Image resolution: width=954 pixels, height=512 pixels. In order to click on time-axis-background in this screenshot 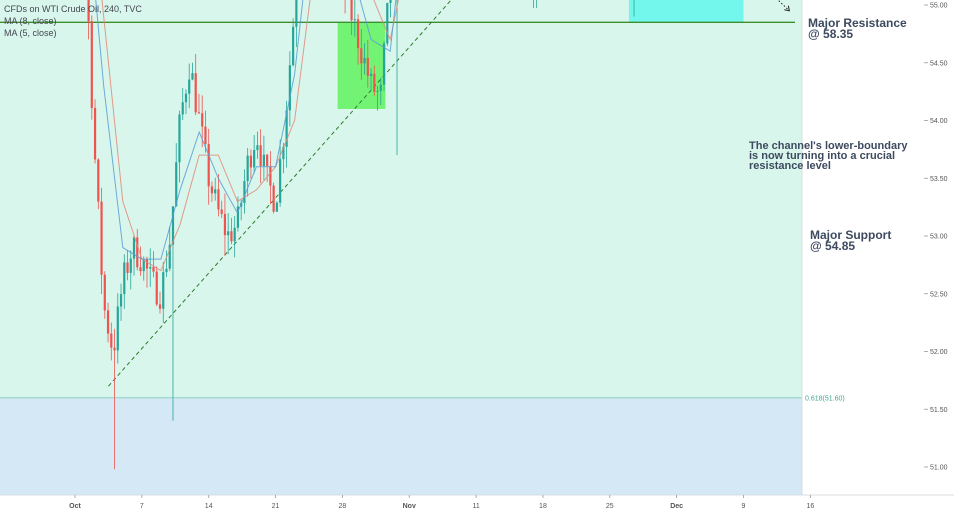, I will do `click(477, 503)`.